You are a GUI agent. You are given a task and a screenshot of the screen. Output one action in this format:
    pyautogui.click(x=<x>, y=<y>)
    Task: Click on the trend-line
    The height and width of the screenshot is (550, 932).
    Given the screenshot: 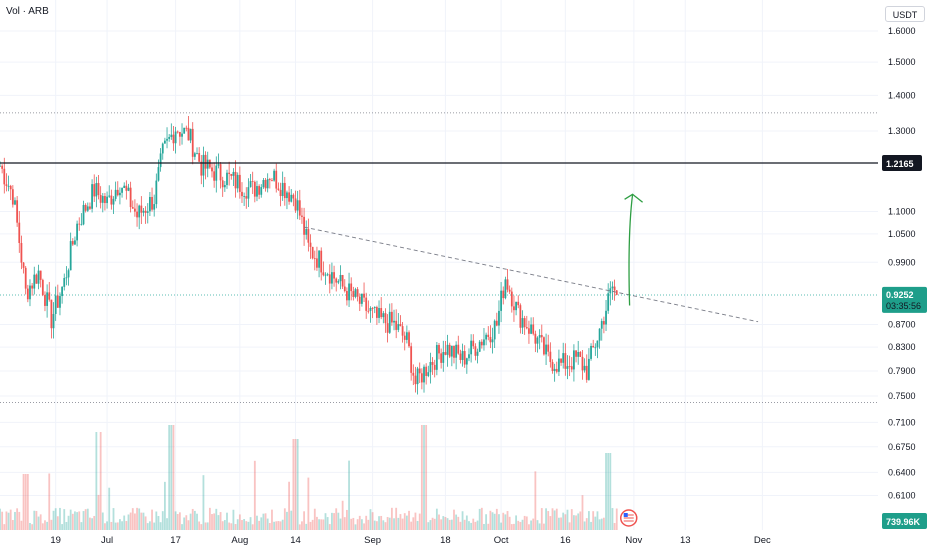 What is the action you would take?
    pyautogui.click(x=531, y=274)
    